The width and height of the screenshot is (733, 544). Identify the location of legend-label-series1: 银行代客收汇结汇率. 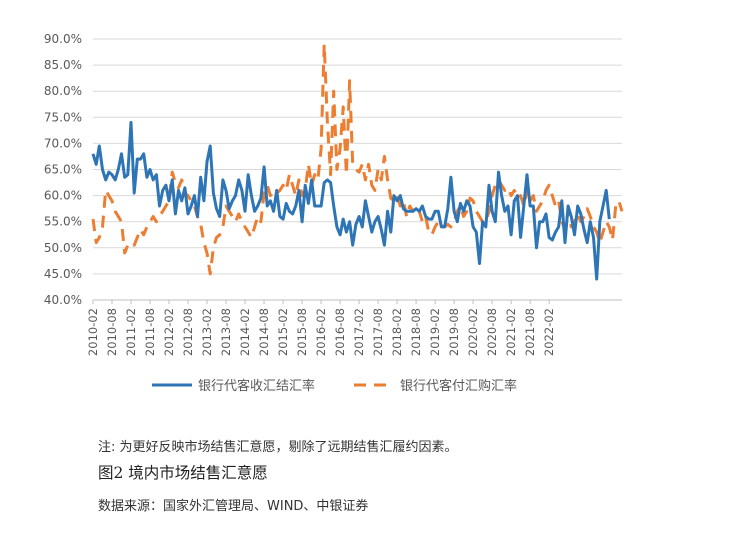
(256, 386).